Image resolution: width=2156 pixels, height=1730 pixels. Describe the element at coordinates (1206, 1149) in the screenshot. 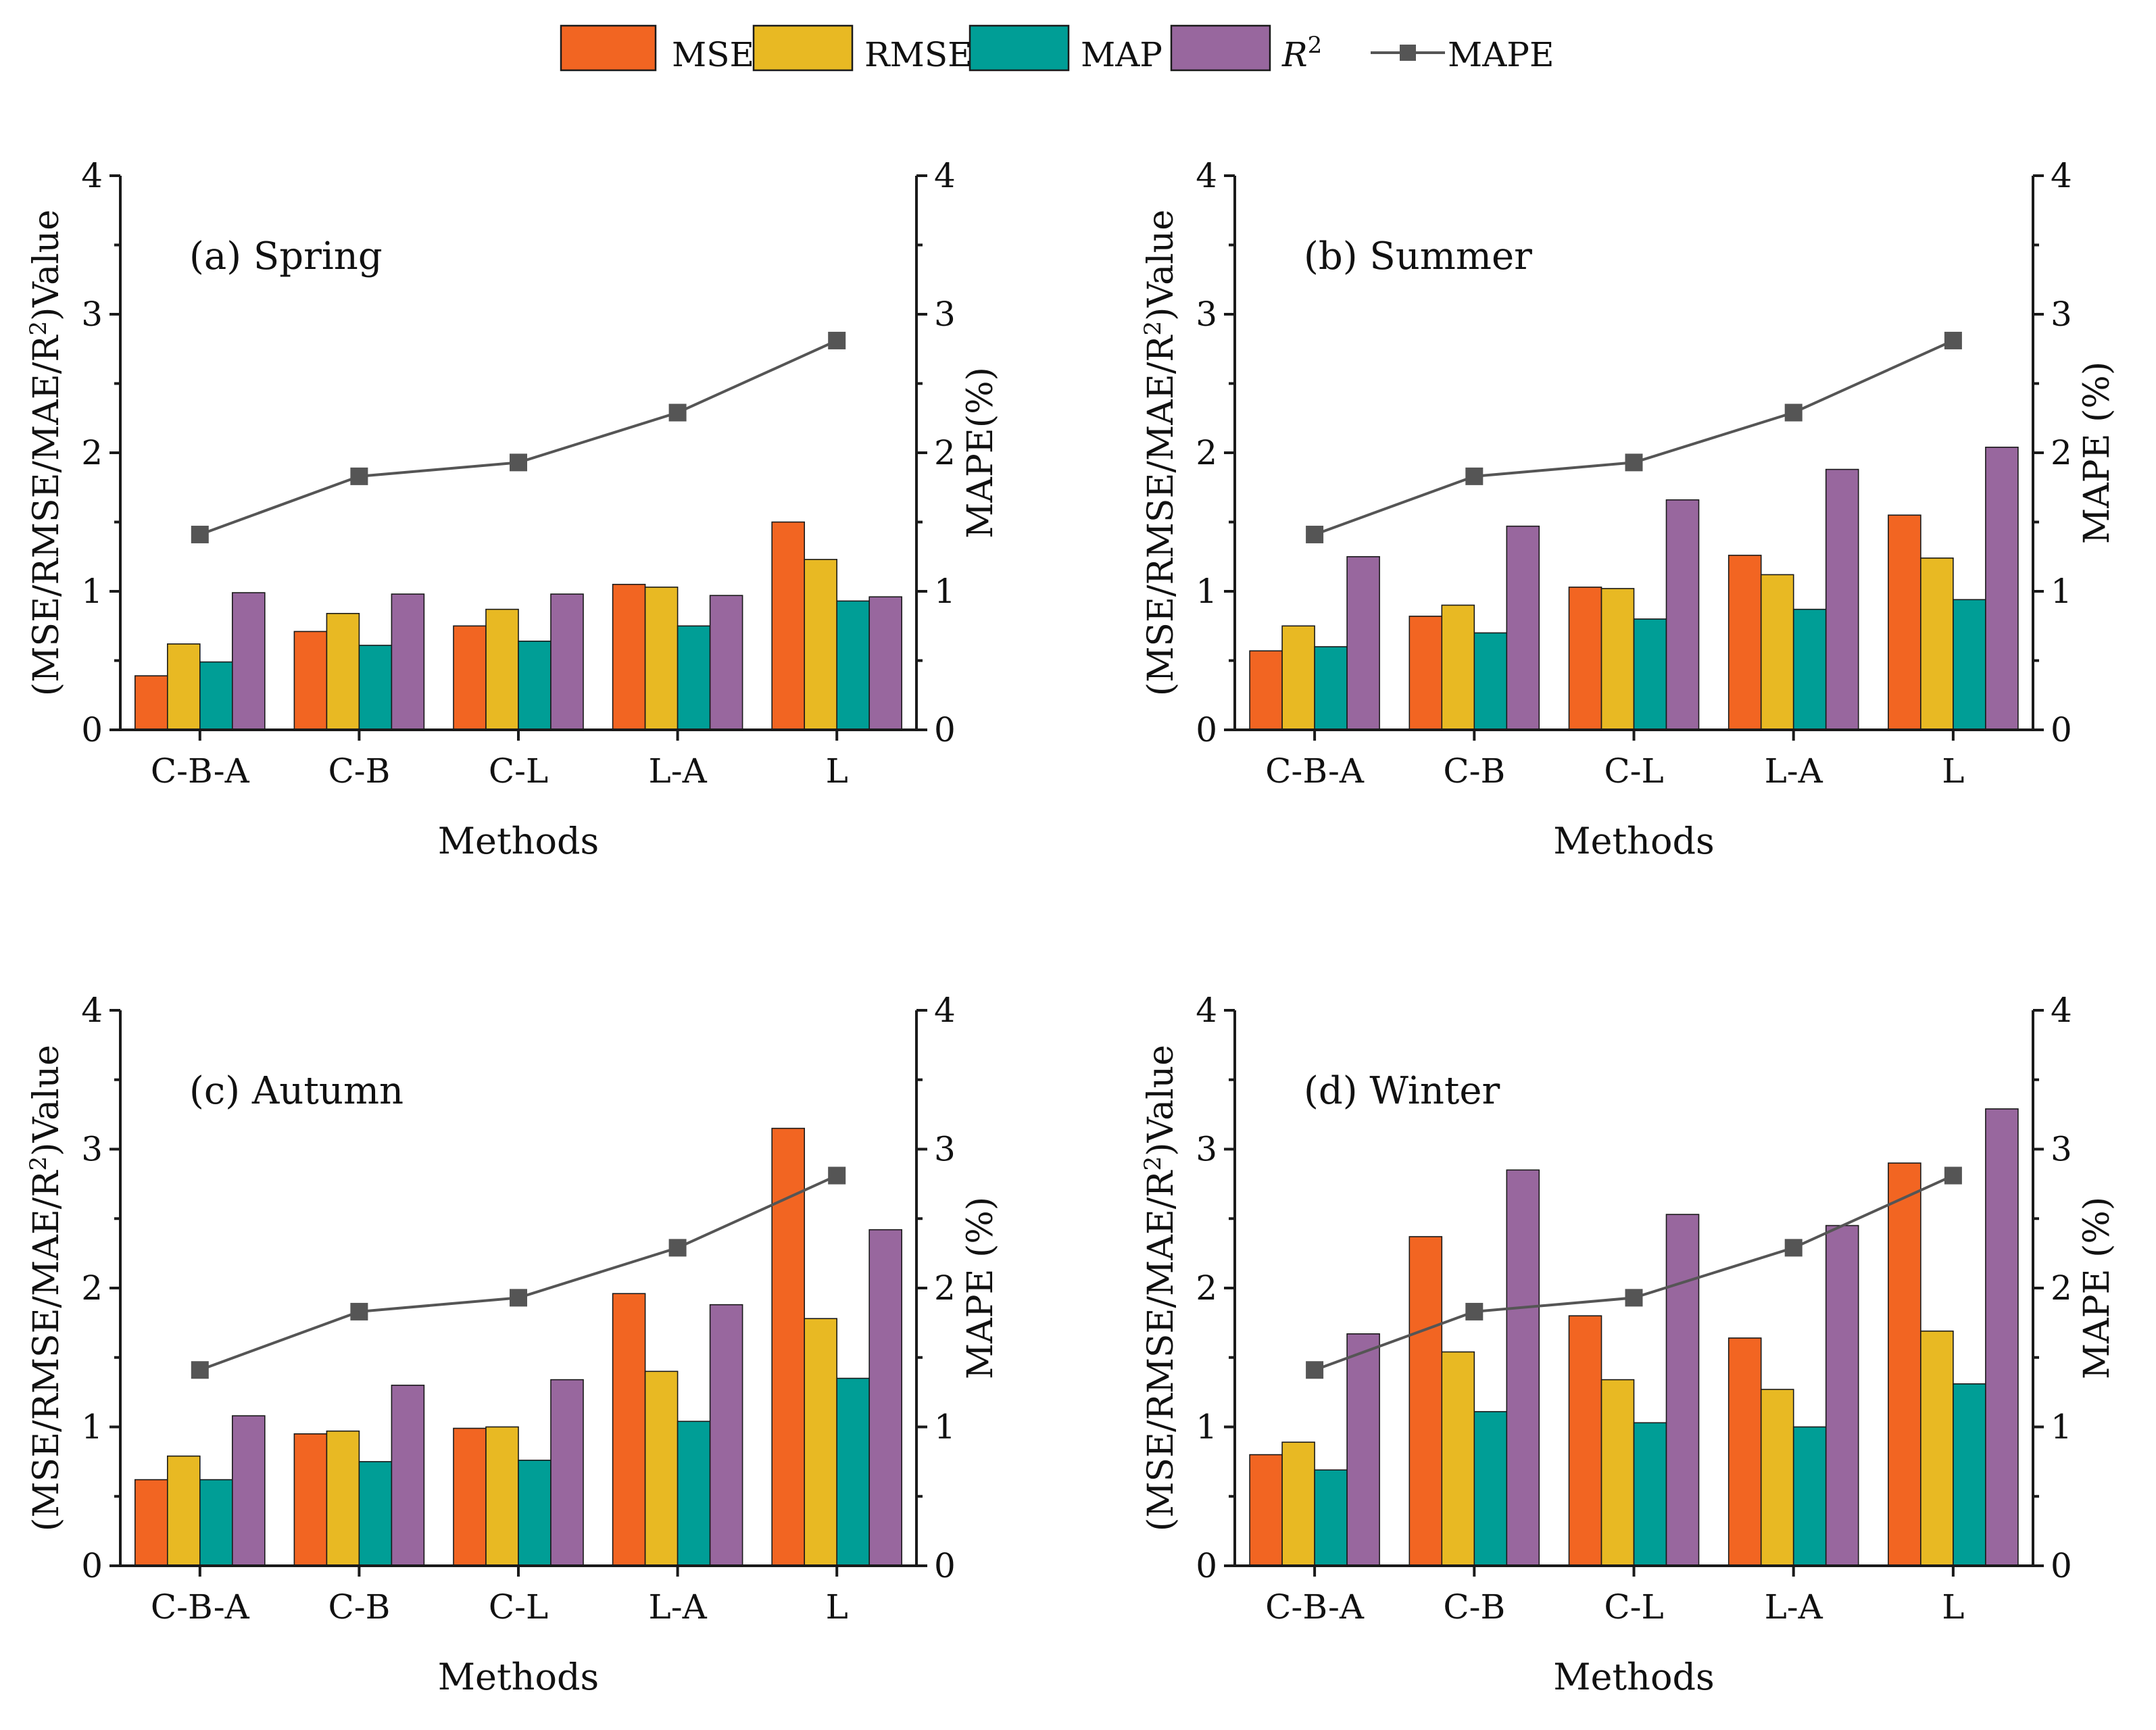

I see `y-tick-label-3: 3` at that location.